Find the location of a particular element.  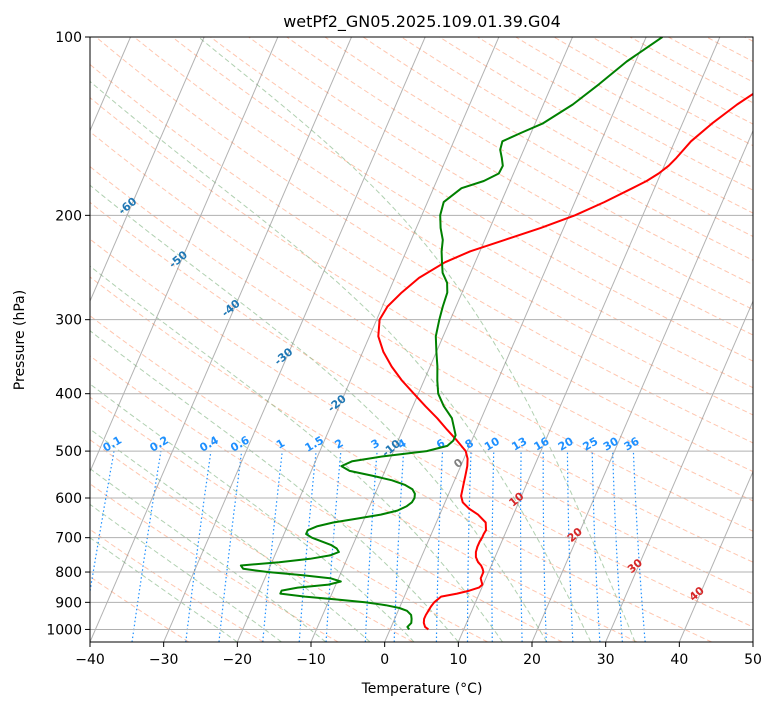

isotherm-label-cold: -60 is located at coordinates (128, 206).